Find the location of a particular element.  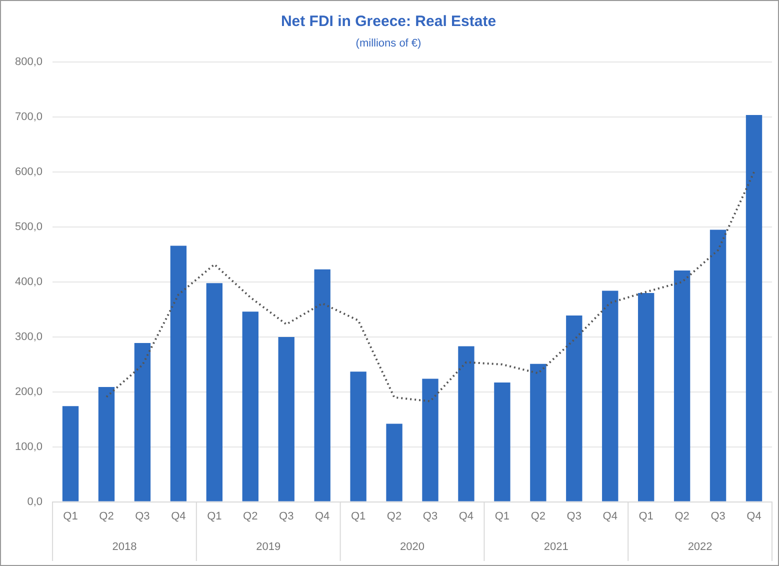

y-tick-label: 0,0 is located at coordinates (35, 502).